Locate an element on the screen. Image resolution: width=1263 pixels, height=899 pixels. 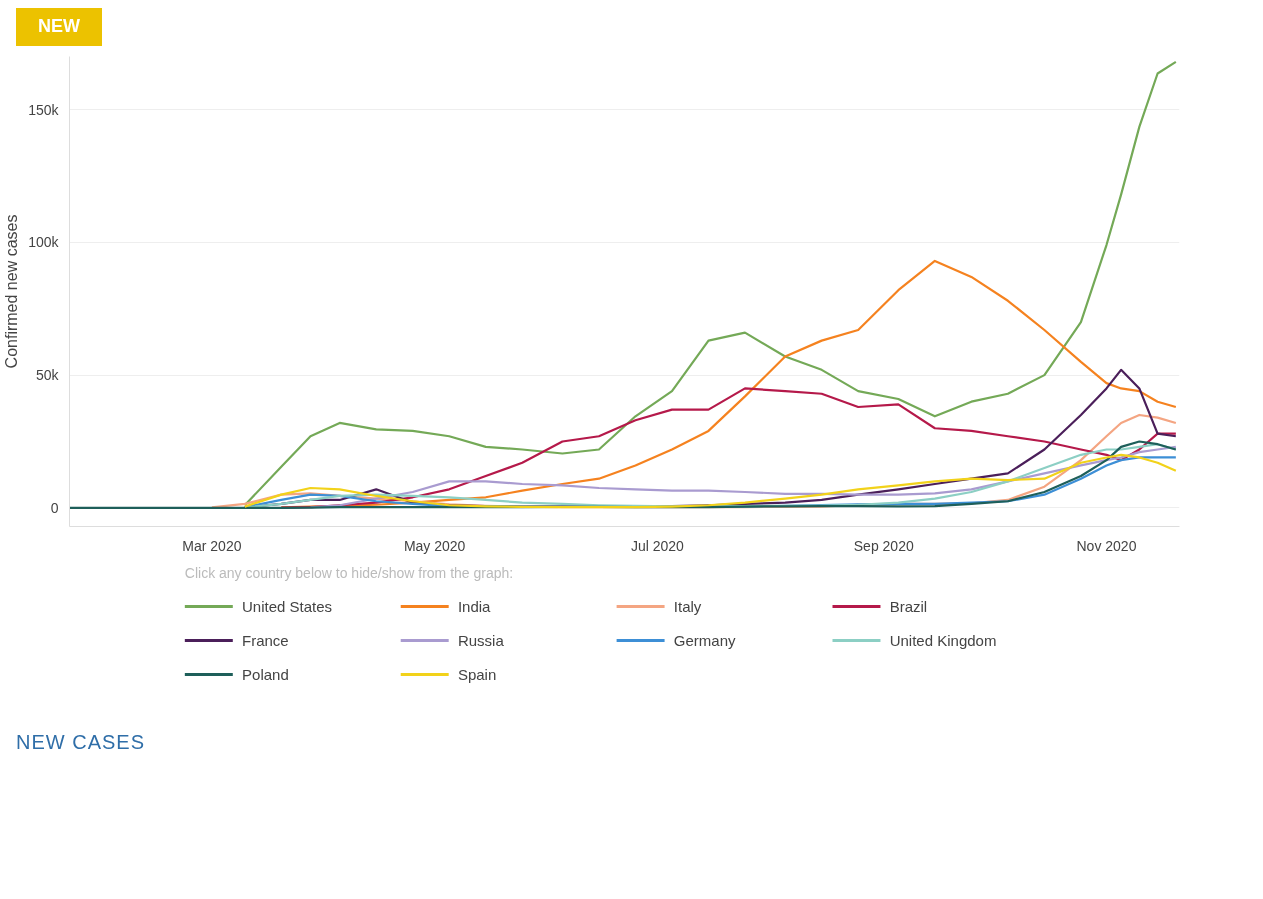
text: NEW CASES is located at coordinates (81, 742).